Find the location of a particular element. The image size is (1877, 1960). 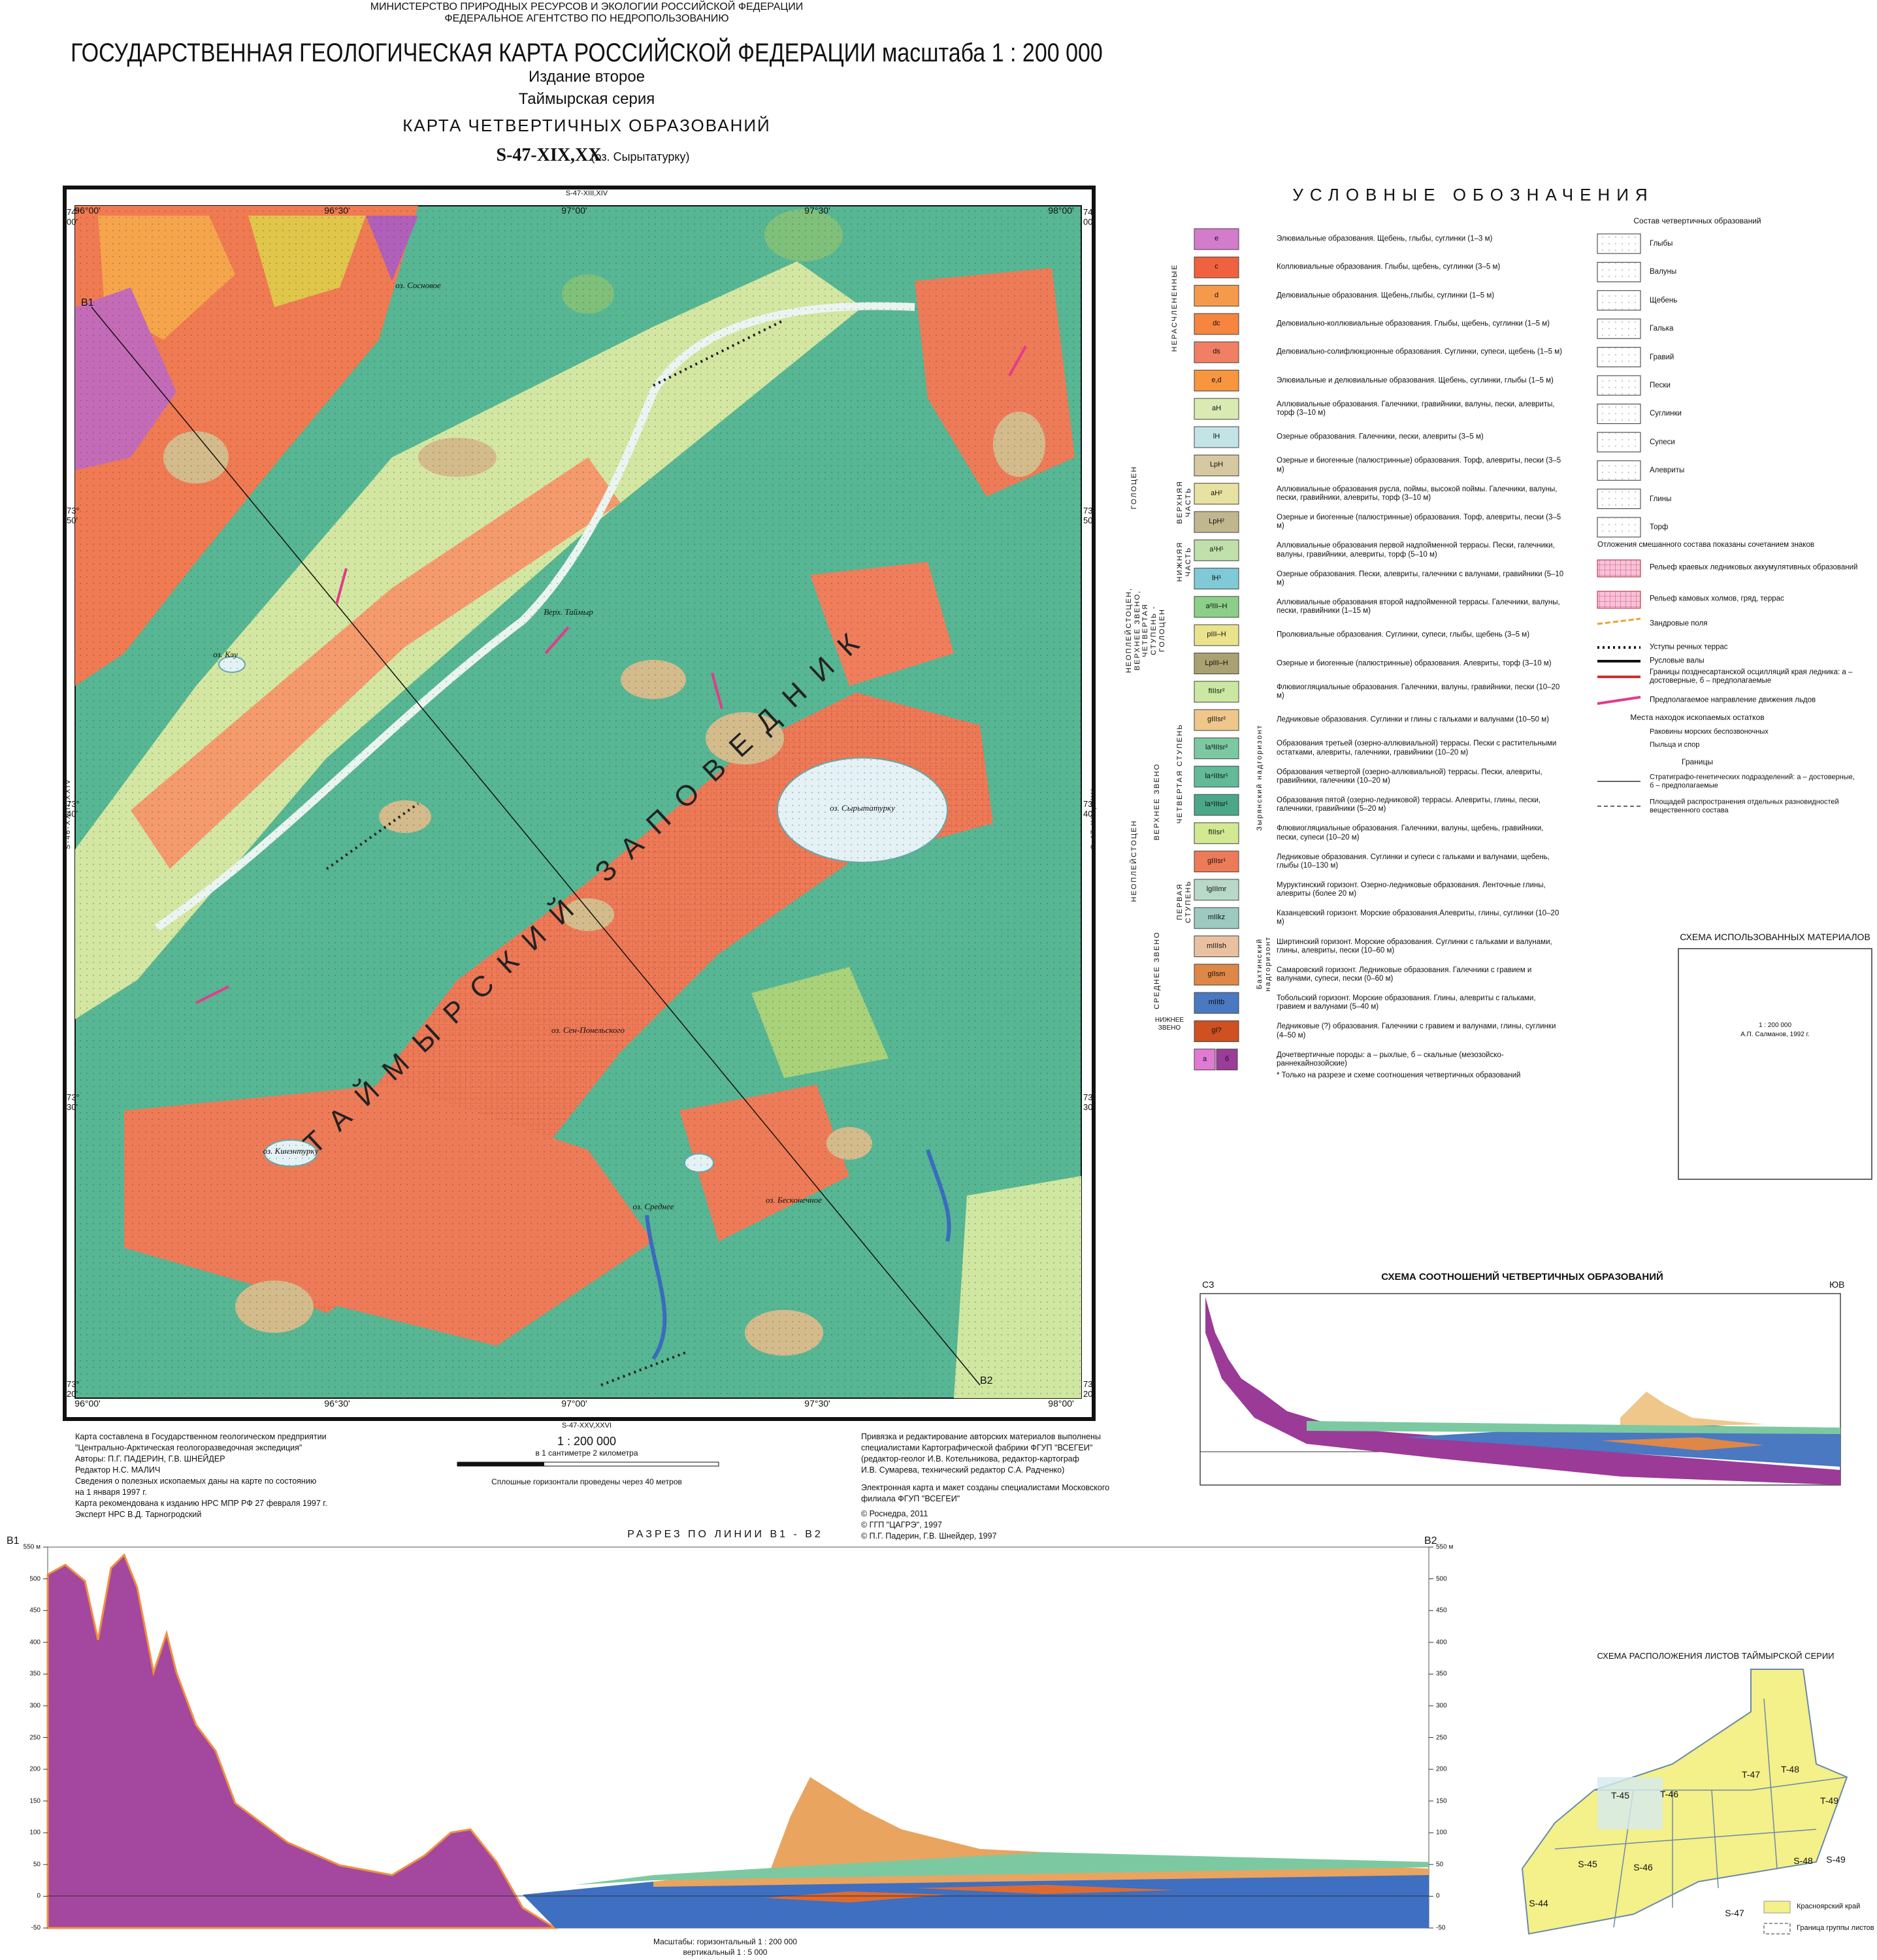

symbol-line is located at coordinates (1619, 621).